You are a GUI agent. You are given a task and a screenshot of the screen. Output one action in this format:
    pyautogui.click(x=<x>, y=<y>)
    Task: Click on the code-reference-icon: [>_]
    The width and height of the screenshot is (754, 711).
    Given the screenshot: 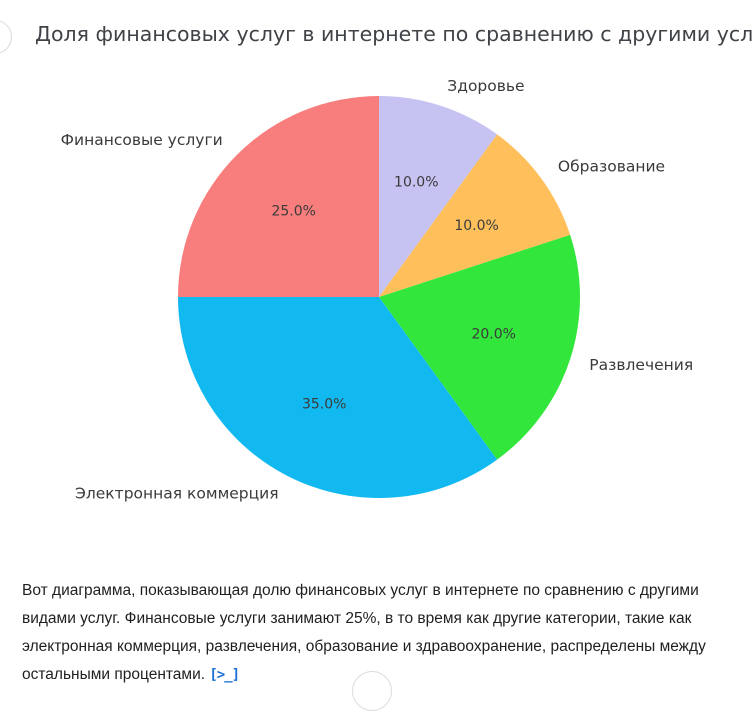 What is the action you would take?
    pyautogui.click(x=224, y=674)
    